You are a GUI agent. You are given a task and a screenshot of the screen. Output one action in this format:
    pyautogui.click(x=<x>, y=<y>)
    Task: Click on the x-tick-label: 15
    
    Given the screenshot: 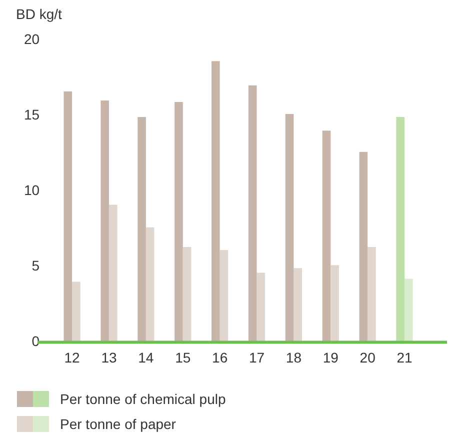 What is the action you would take?
    pyautogui.click(x=183, y=357)
    